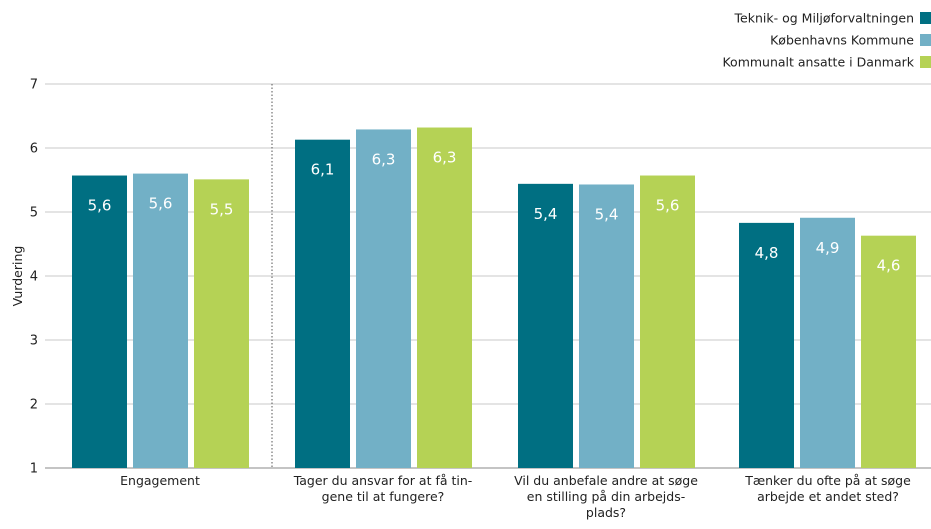  What do you see at coordinates (828, 248) in the screenshot?
I see `bar-value-label: 4,9` at bounding box center [828, 248].